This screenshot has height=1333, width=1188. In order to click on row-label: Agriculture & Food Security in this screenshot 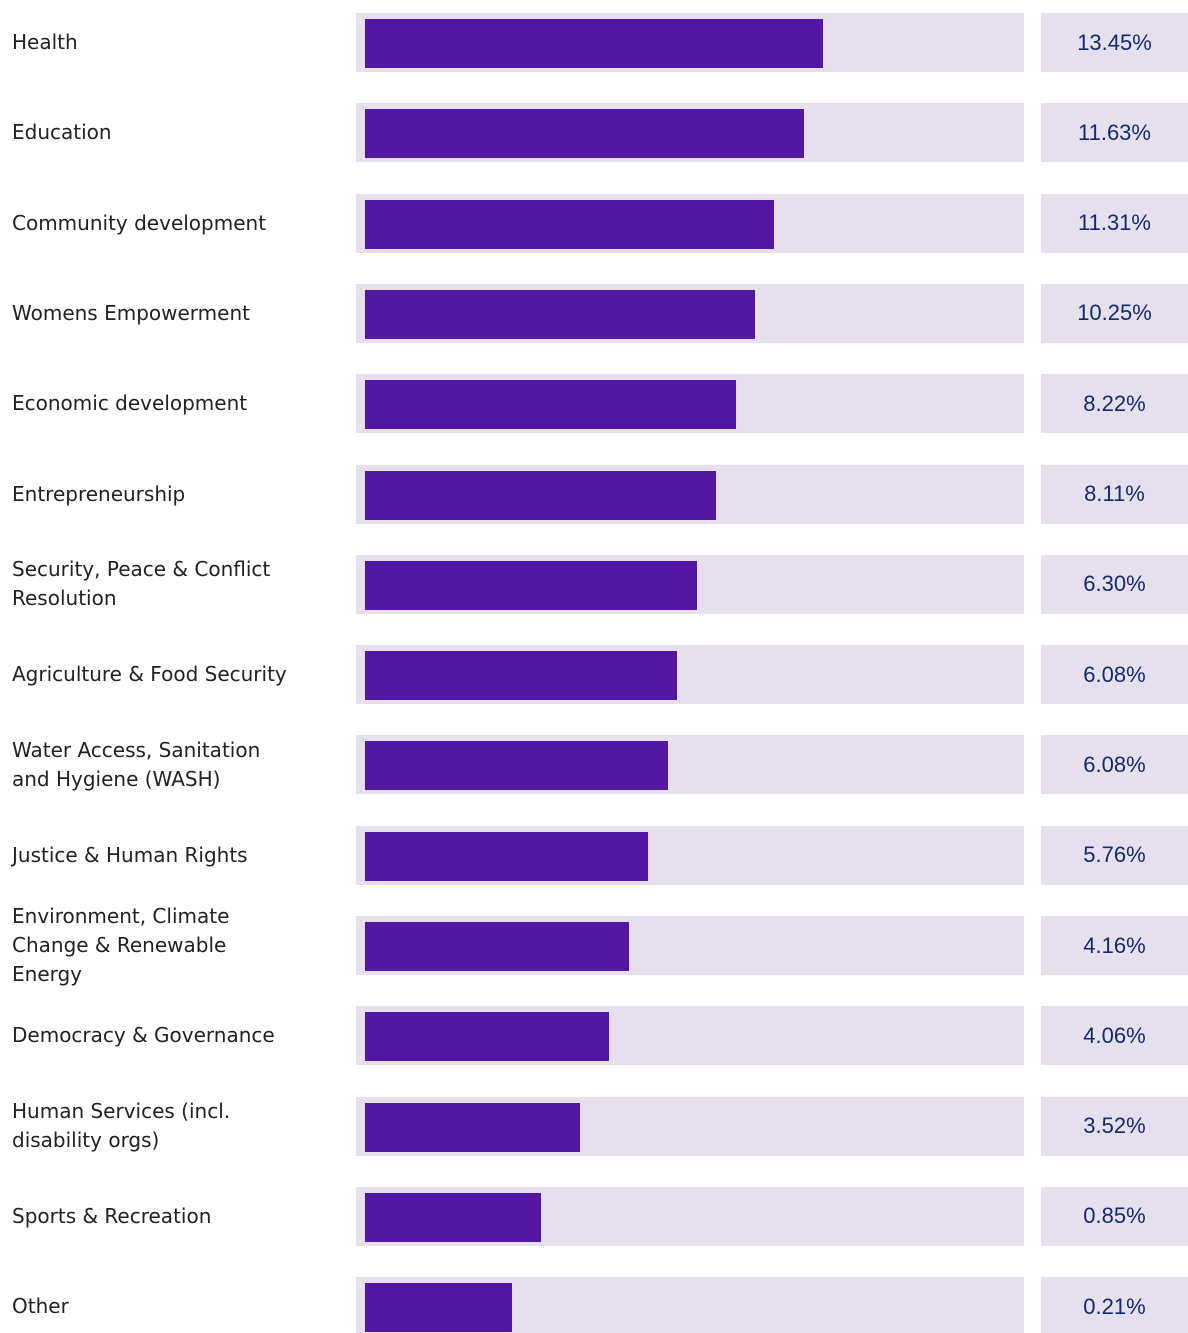, I will do `click(182, 674)`.